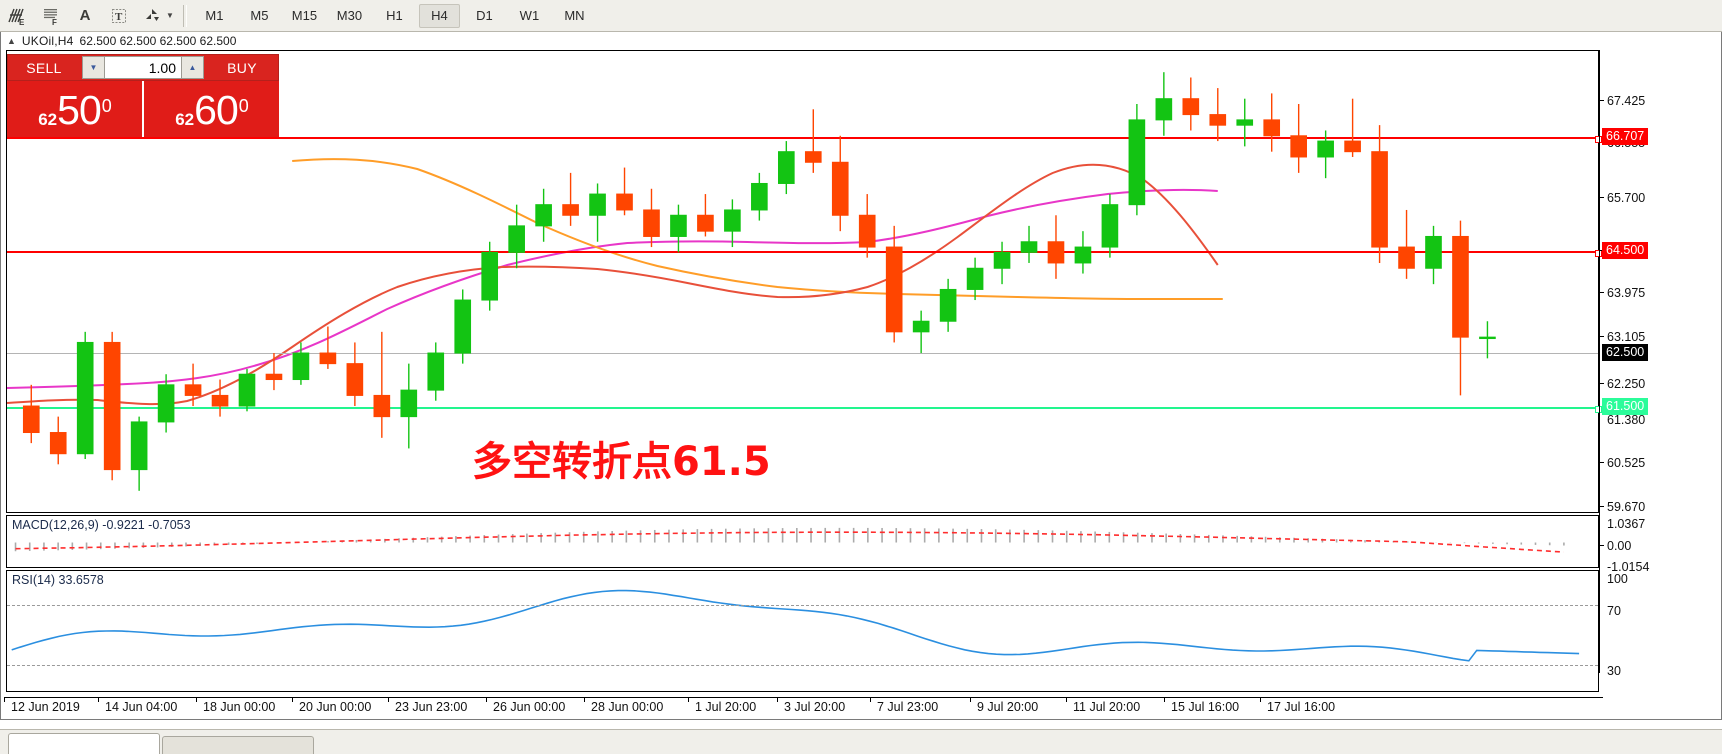 The height and width of the screenshot is (754, 1722). I want to click on volume-decrease-button: ▼, so click(93, 67).